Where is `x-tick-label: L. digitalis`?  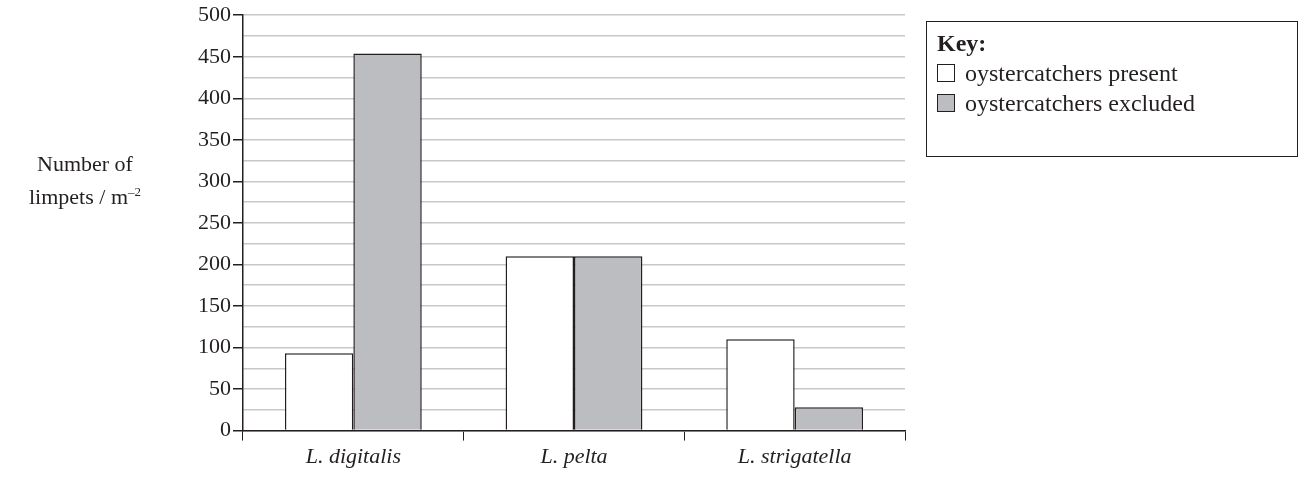 x-tick-label: L. digitalis is located at coordinates (353, 455).